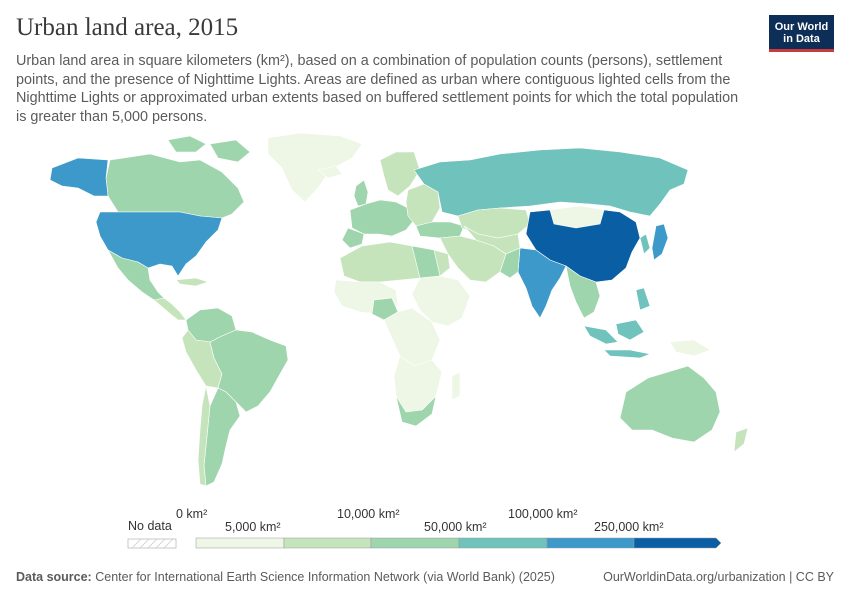 This screenshot has height=600, width=850. Describe the element at coordinates (127, 27) in the screenshot. I see `page-title: Urban land area, 2015` at that location.